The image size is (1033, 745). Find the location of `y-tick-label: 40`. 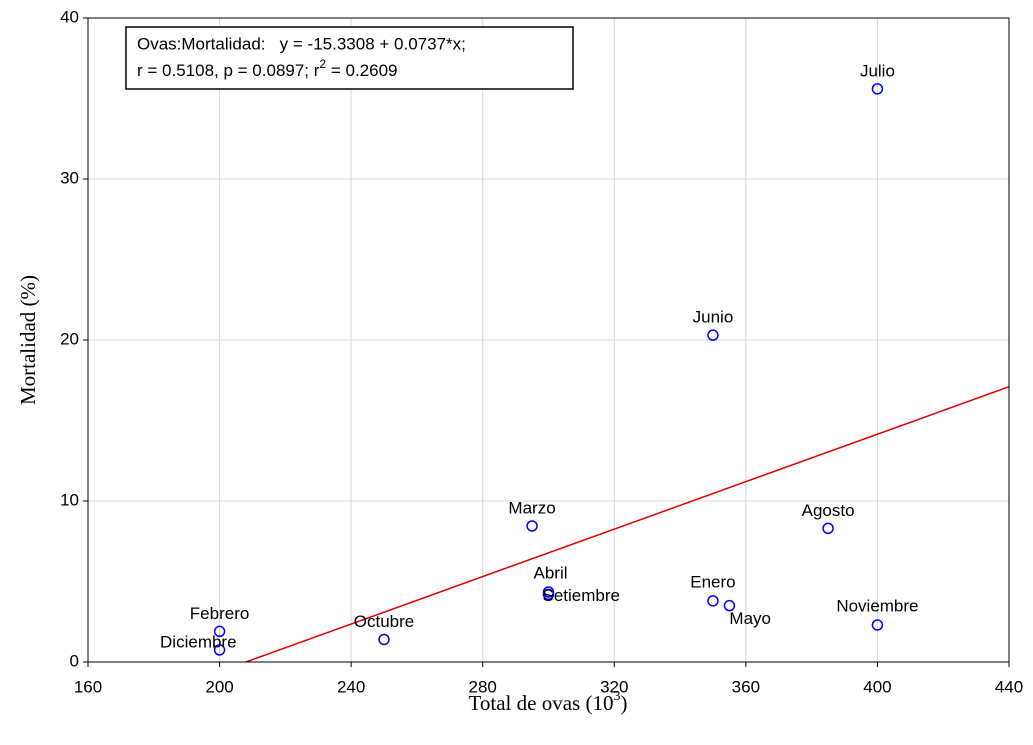

y-tick-label: 40 is located at coordinates (69, 16).